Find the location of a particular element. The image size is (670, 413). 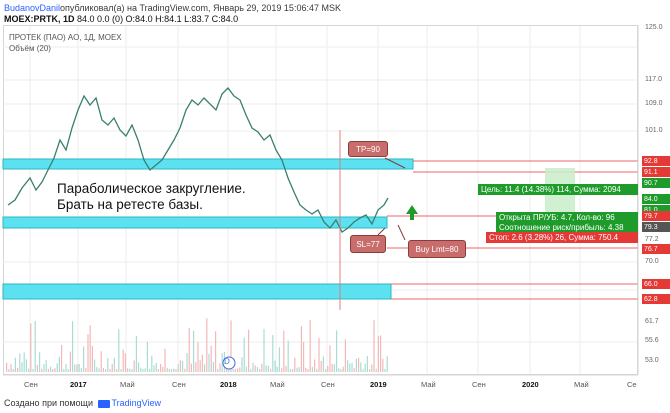

tp-pointer is located at coordinates (395, 163).